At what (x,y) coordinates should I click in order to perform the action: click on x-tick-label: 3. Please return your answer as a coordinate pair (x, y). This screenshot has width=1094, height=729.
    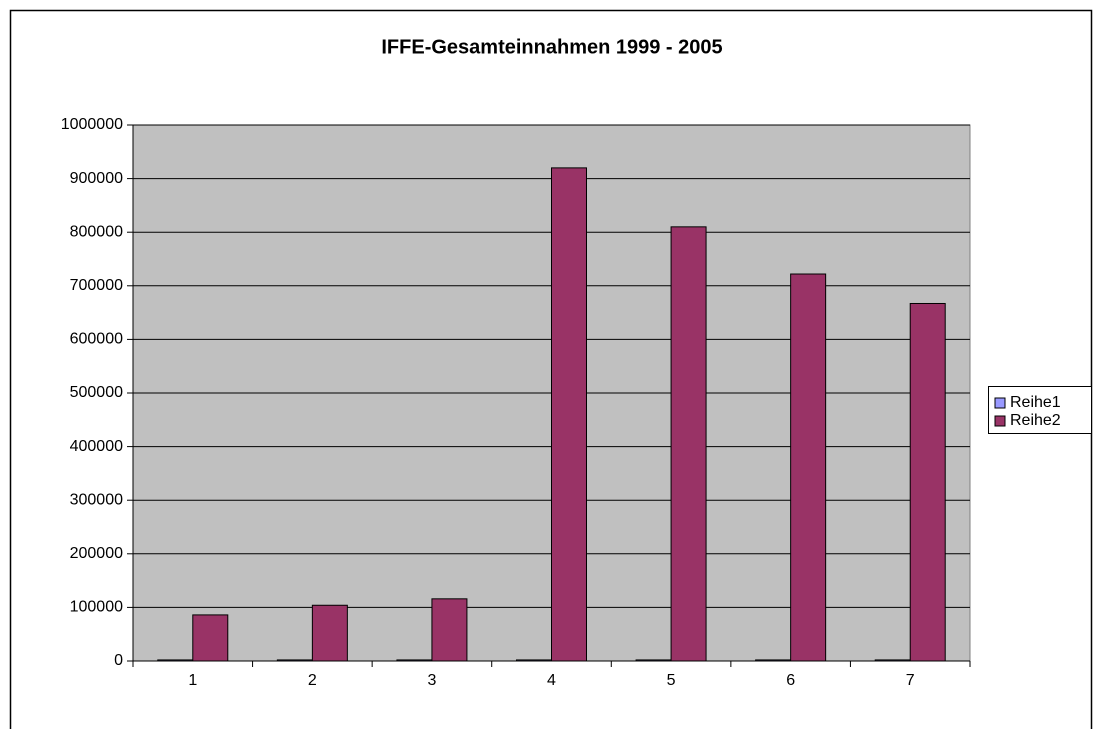
    Looking at the image, I should click on (431, 680).